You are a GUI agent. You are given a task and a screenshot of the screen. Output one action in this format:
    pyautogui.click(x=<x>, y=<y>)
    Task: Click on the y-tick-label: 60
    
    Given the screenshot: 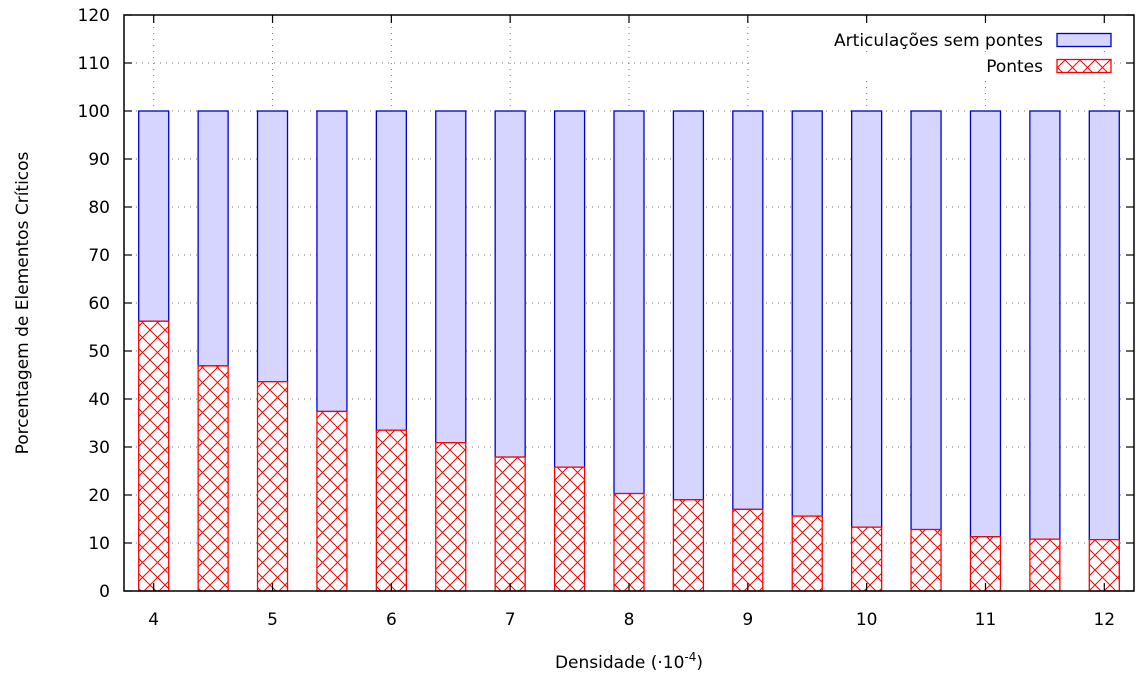 What is the action you would take?
    pyautogui.click(x=99, y=304)
    